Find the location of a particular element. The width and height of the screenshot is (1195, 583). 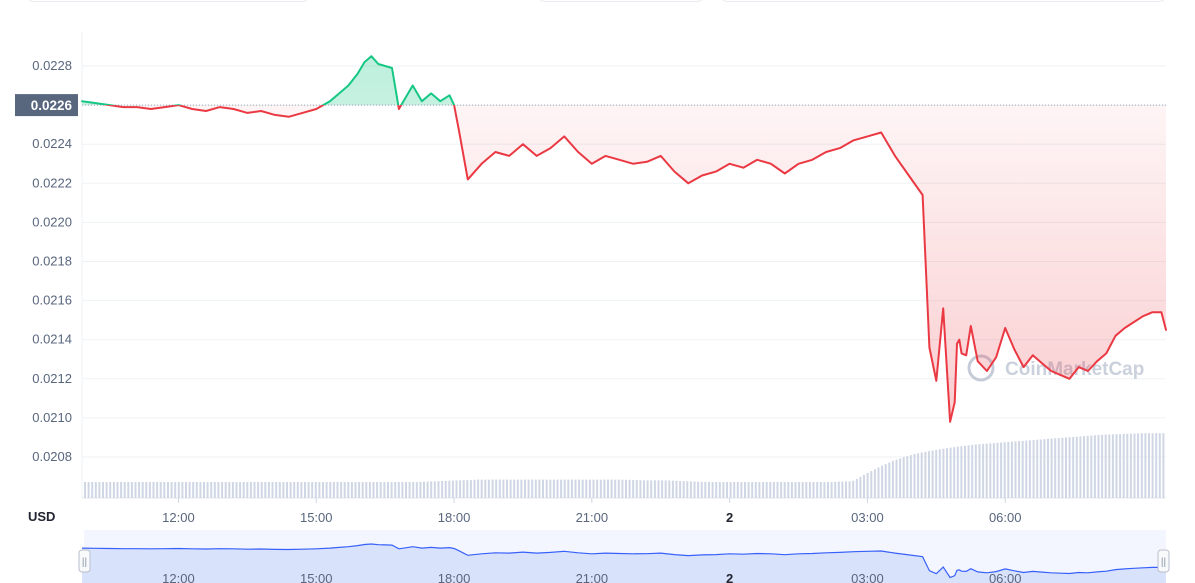

navigator-x-tick-label: 03:00 is located at coordinates (867, 577).